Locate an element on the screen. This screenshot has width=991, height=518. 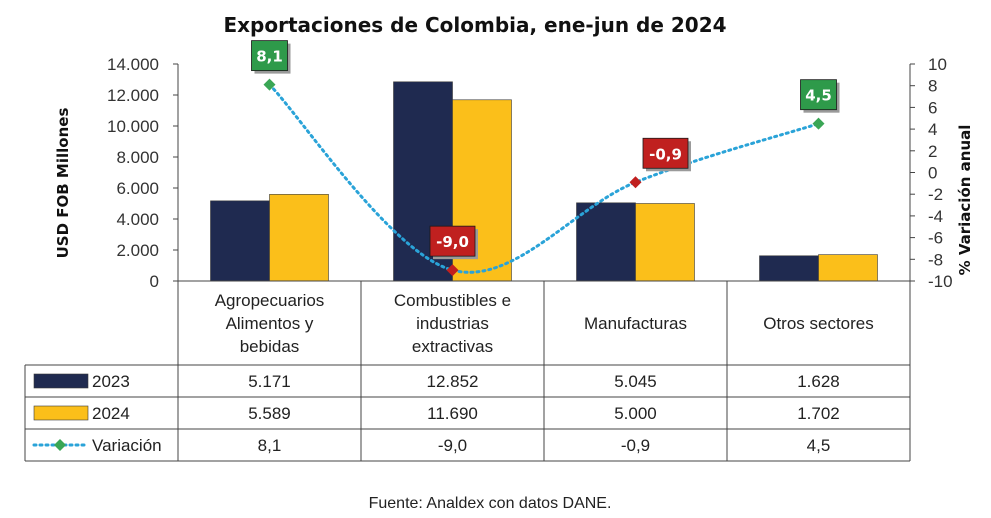
legend-label: Variación is located at coordinates (127, 445).